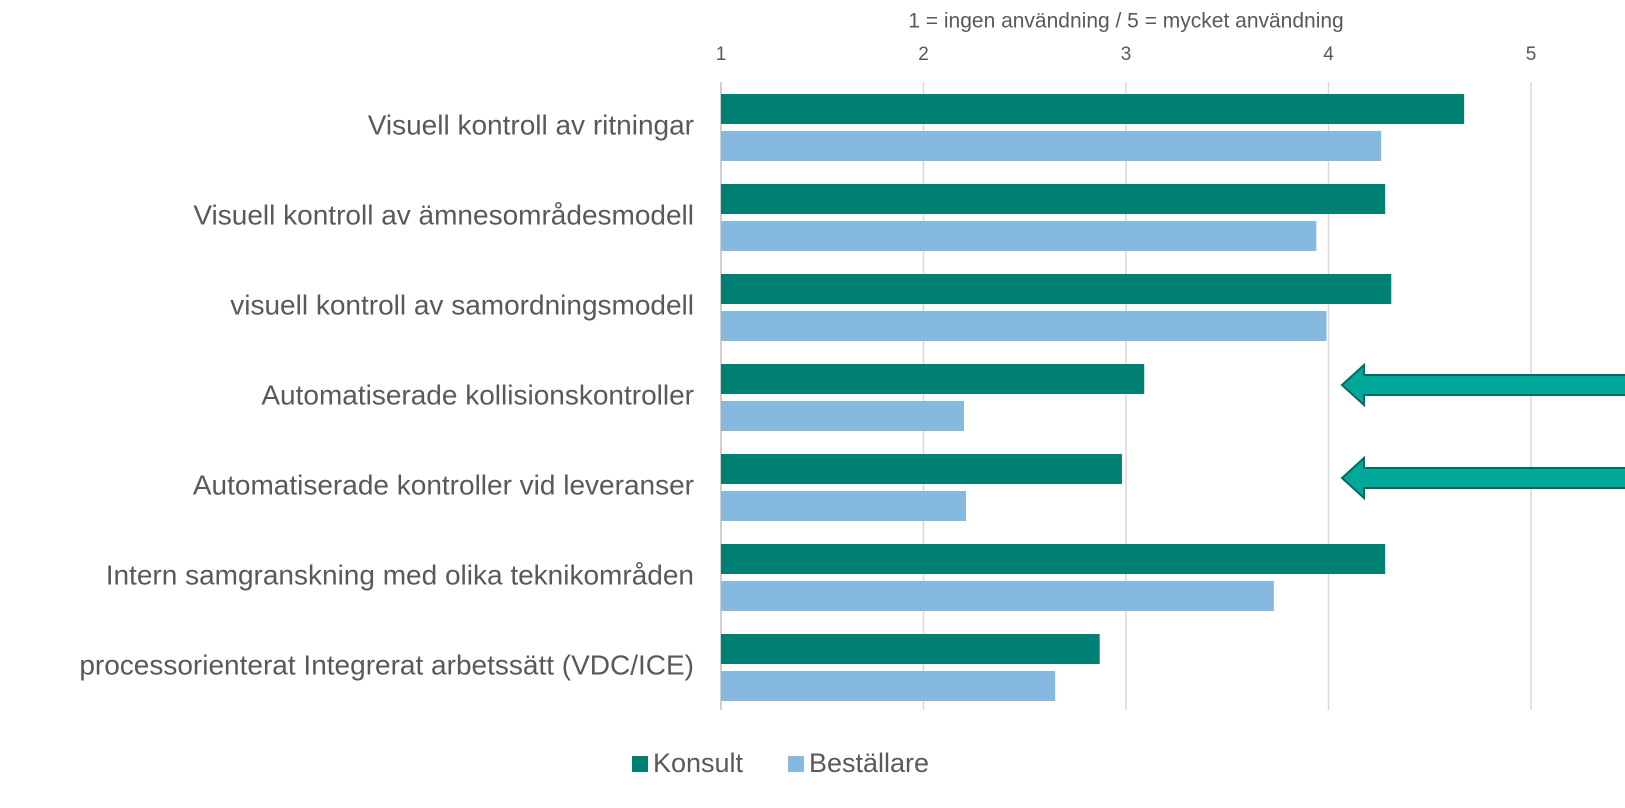 This screenshot has width=1625, height=808. What do you see at coordinates (1126, 54) in the screenshot?
I see `x-tick-label: 3` at bounding box center [1126, 54].